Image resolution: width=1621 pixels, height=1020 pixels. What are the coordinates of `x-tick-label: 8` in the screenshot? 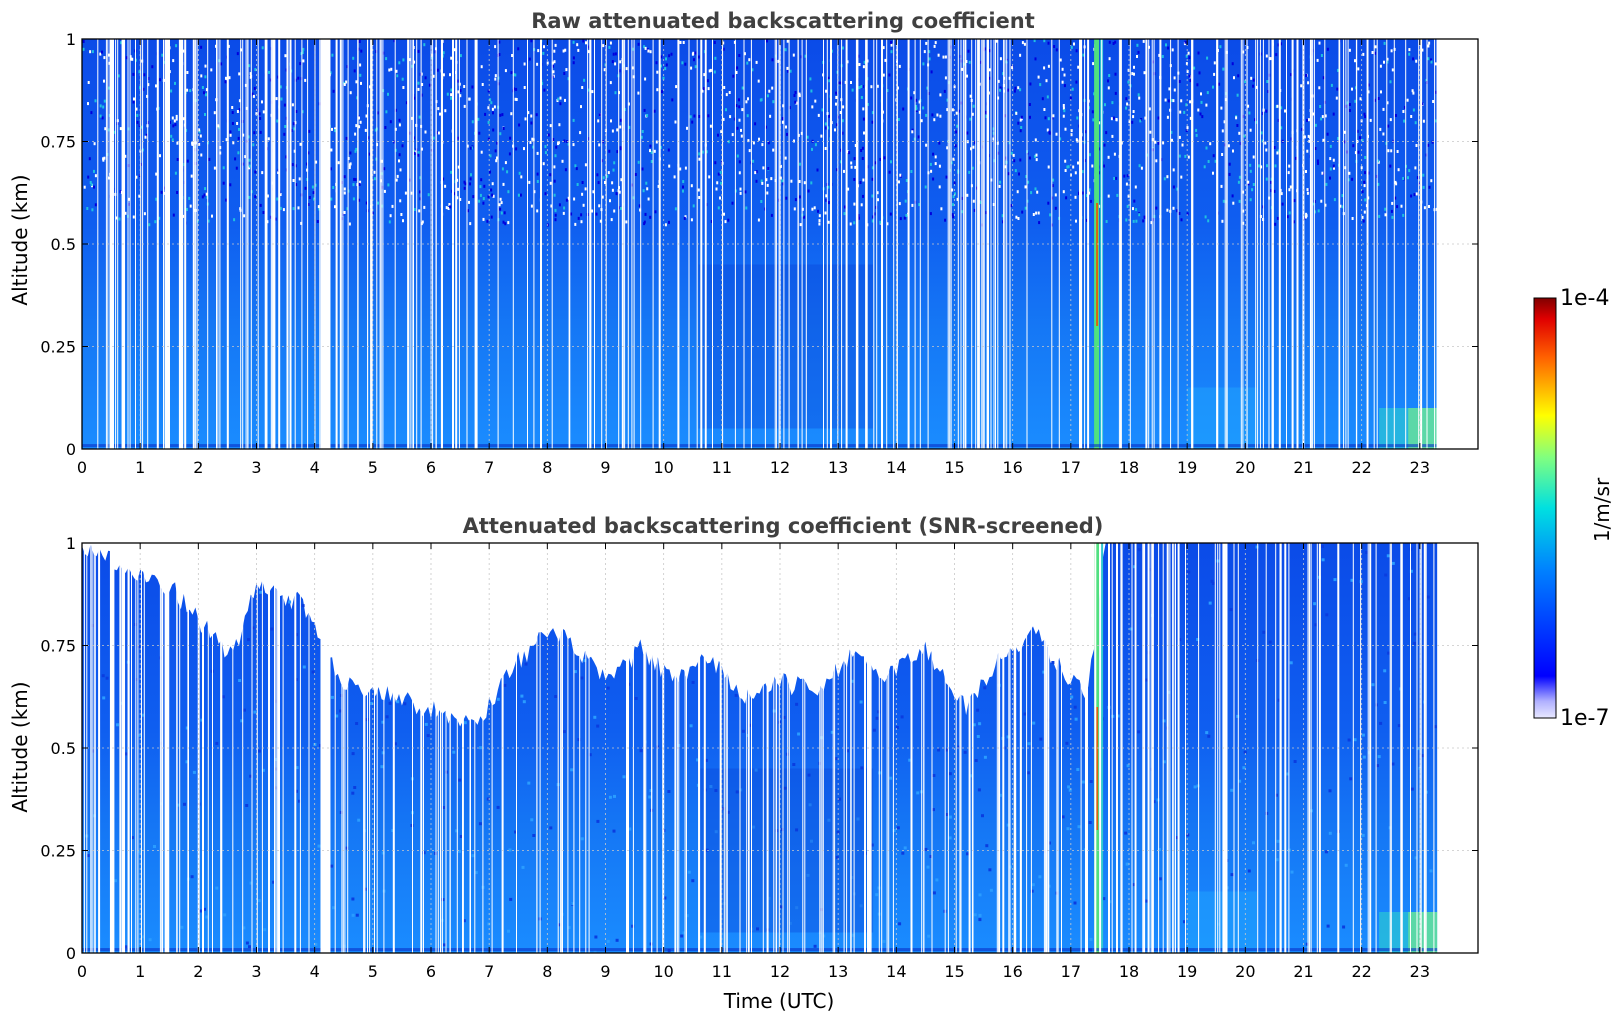 It's located at (547, 971).